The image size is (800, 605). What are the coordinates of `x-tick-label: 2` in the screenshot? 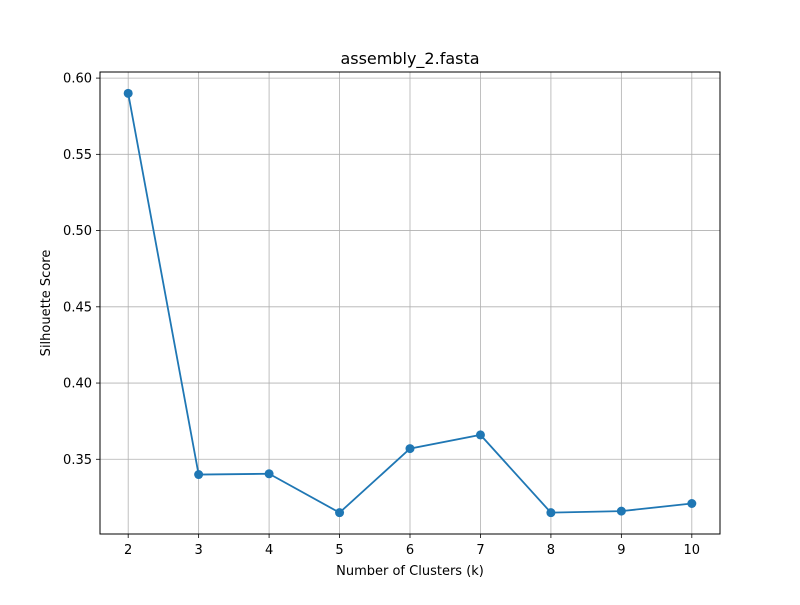 It's located at (128, 550).